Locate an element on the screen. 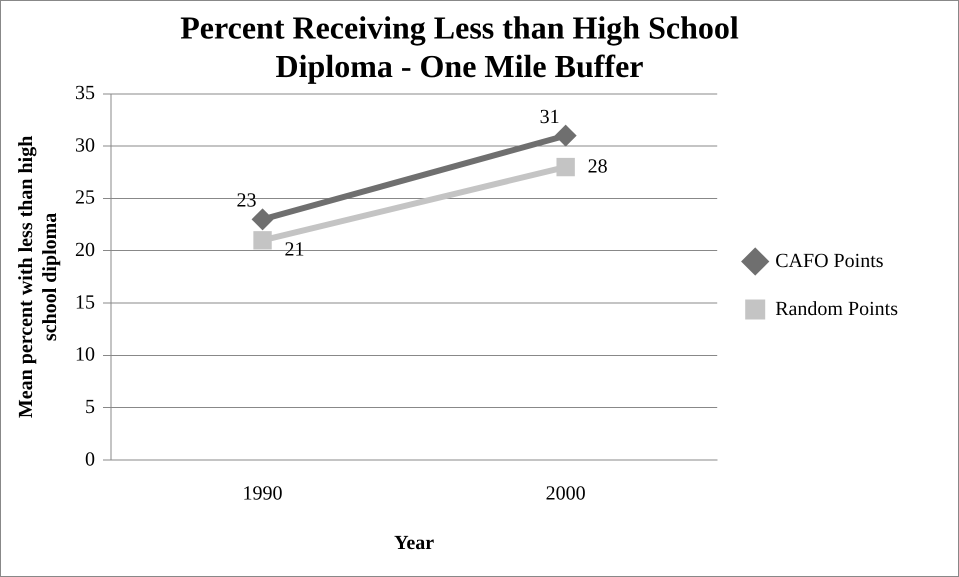  data-label: 31 is located at coordinates (550, 117).